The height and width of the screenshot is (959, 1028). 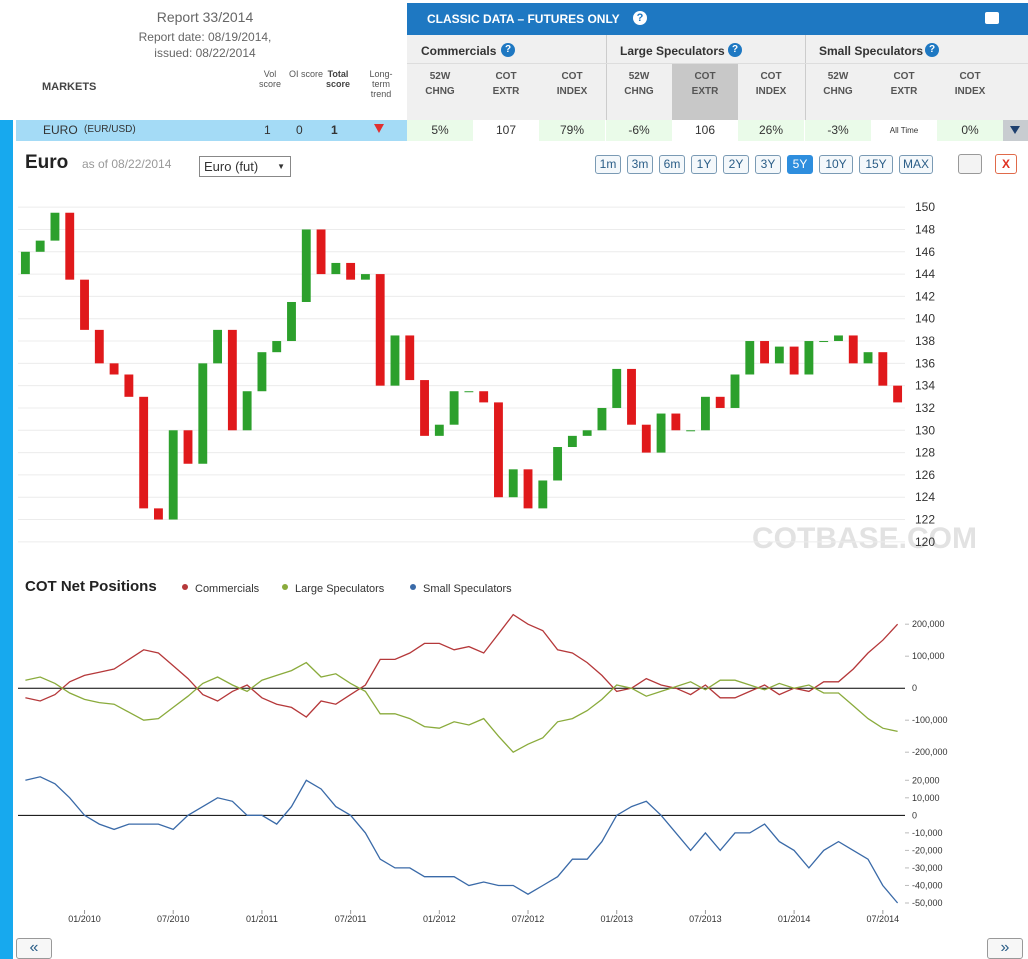 What do you see at coordinates (640, 18) in the screenshot?
I see `help-icon: ?` at bounding box center [640, 18].